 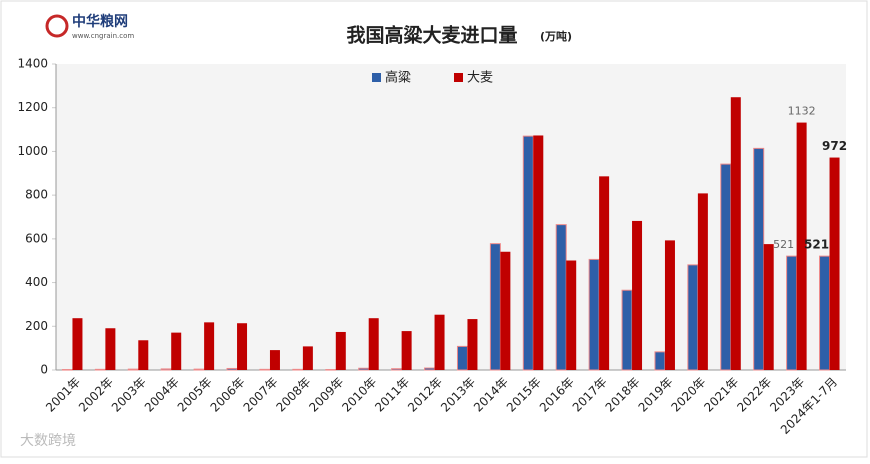 What do you see at coordinates (36, 195) in the screenshot?
I see `y-tick-label: 800` at bounding box center [36, 195].